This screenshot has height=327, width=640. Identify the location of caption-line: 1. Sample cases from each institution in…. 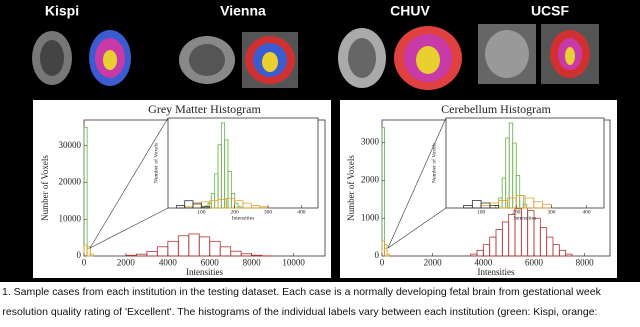
(302, 292).